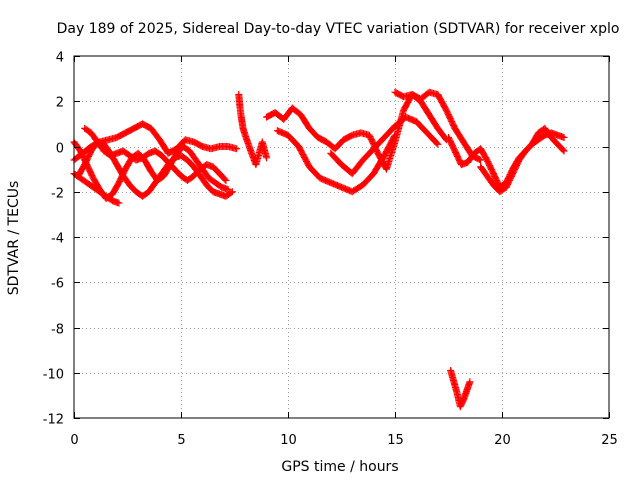 The height and width of the screenshot is (480, 640). I want to click on y-tick-label: -12, so click(53, 420).